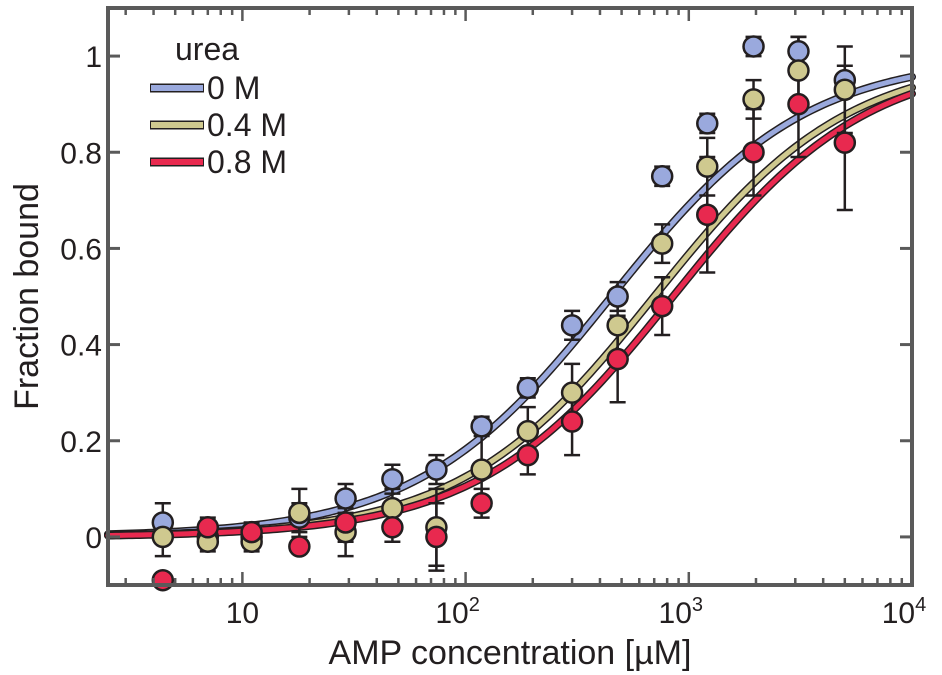 This screenshot has width=942, height=675. I want to click on legend-title: urea, so click(207, 49).